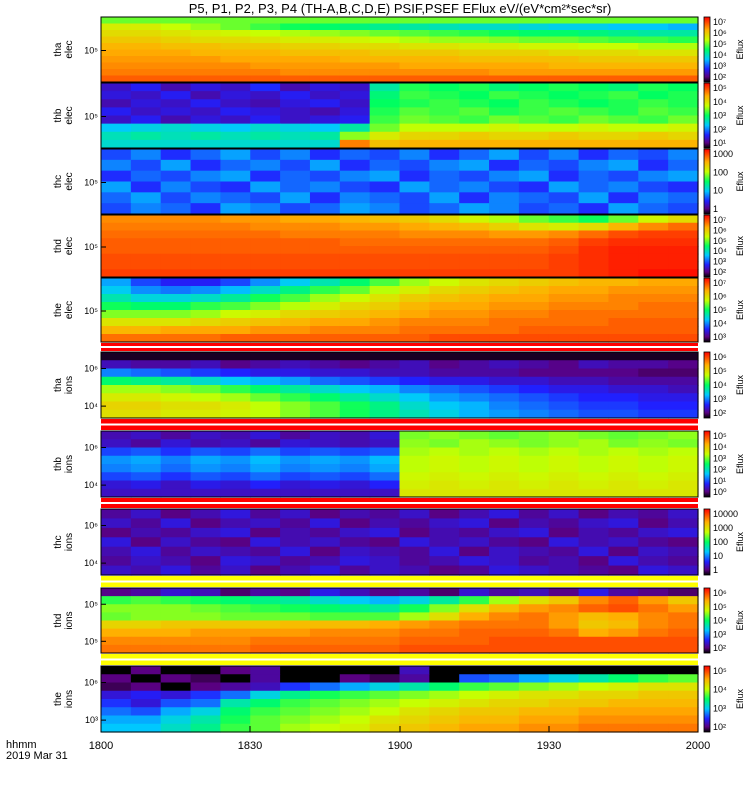 The height and width of the screenshot is (800, 750). I want to click on panel-label-species: ions, so click(69, 699).